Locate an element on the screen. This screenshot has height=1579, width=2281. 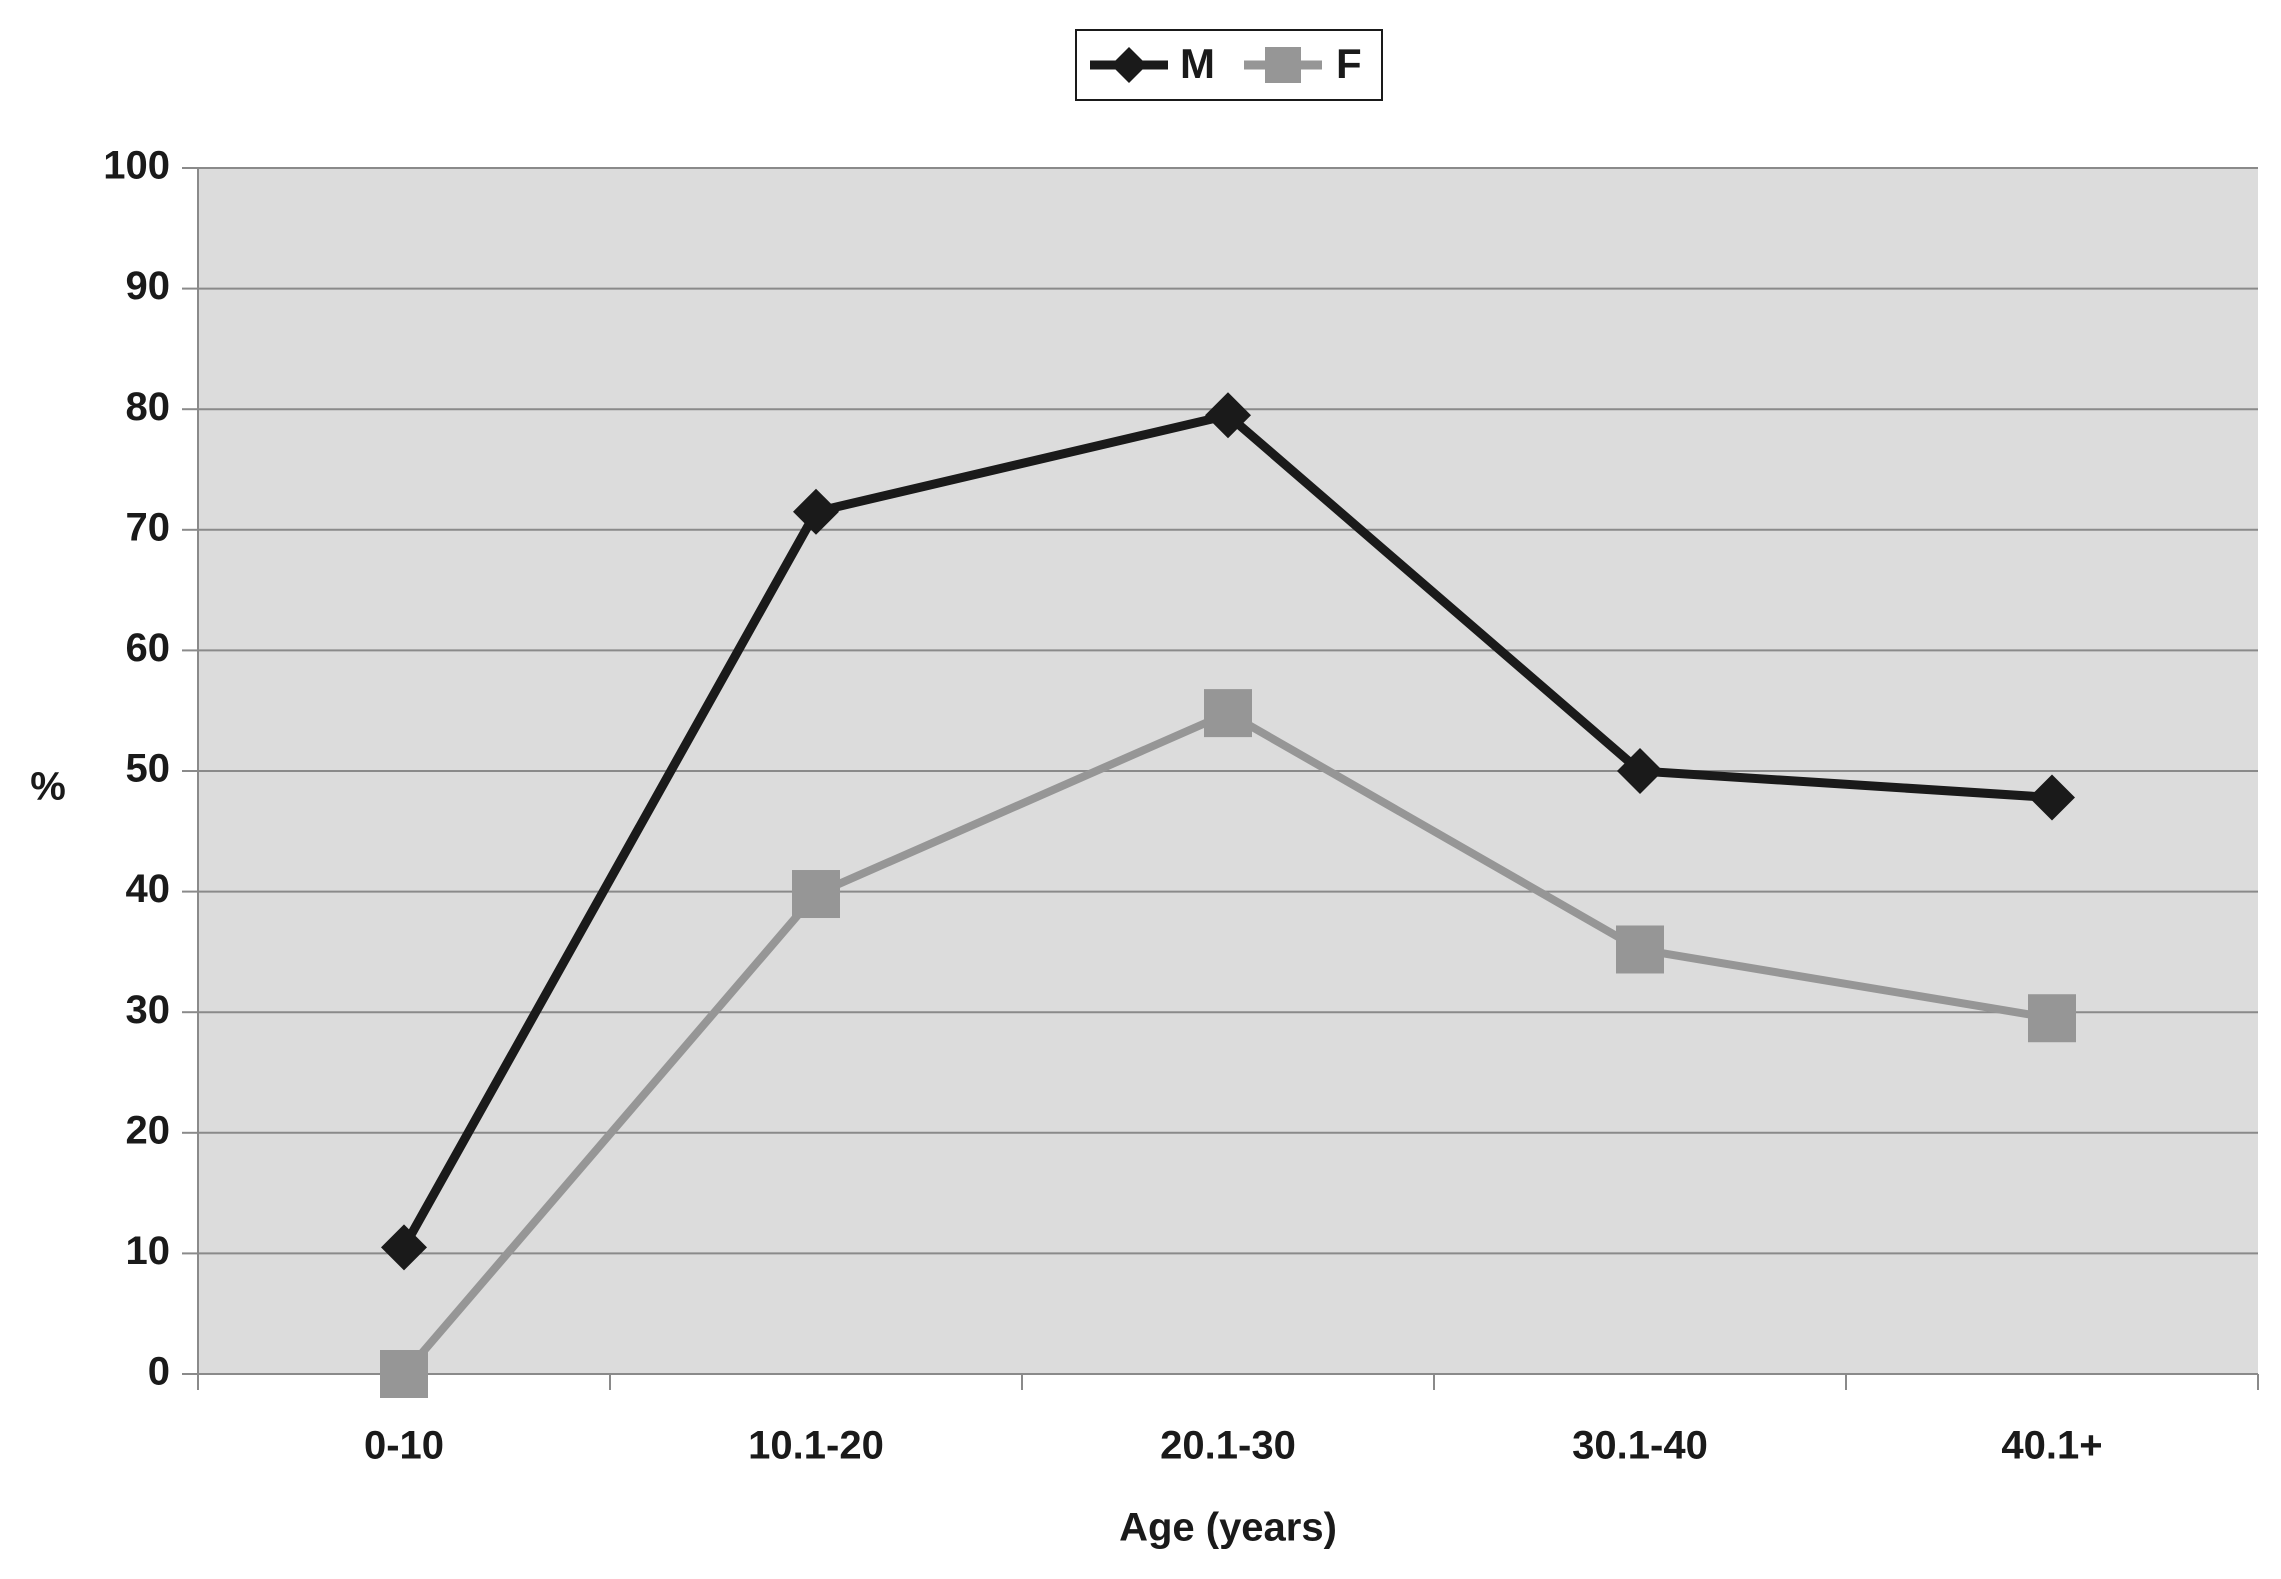
x-tick-label: 30.1-40 is located at coordinates (1640, 1446).